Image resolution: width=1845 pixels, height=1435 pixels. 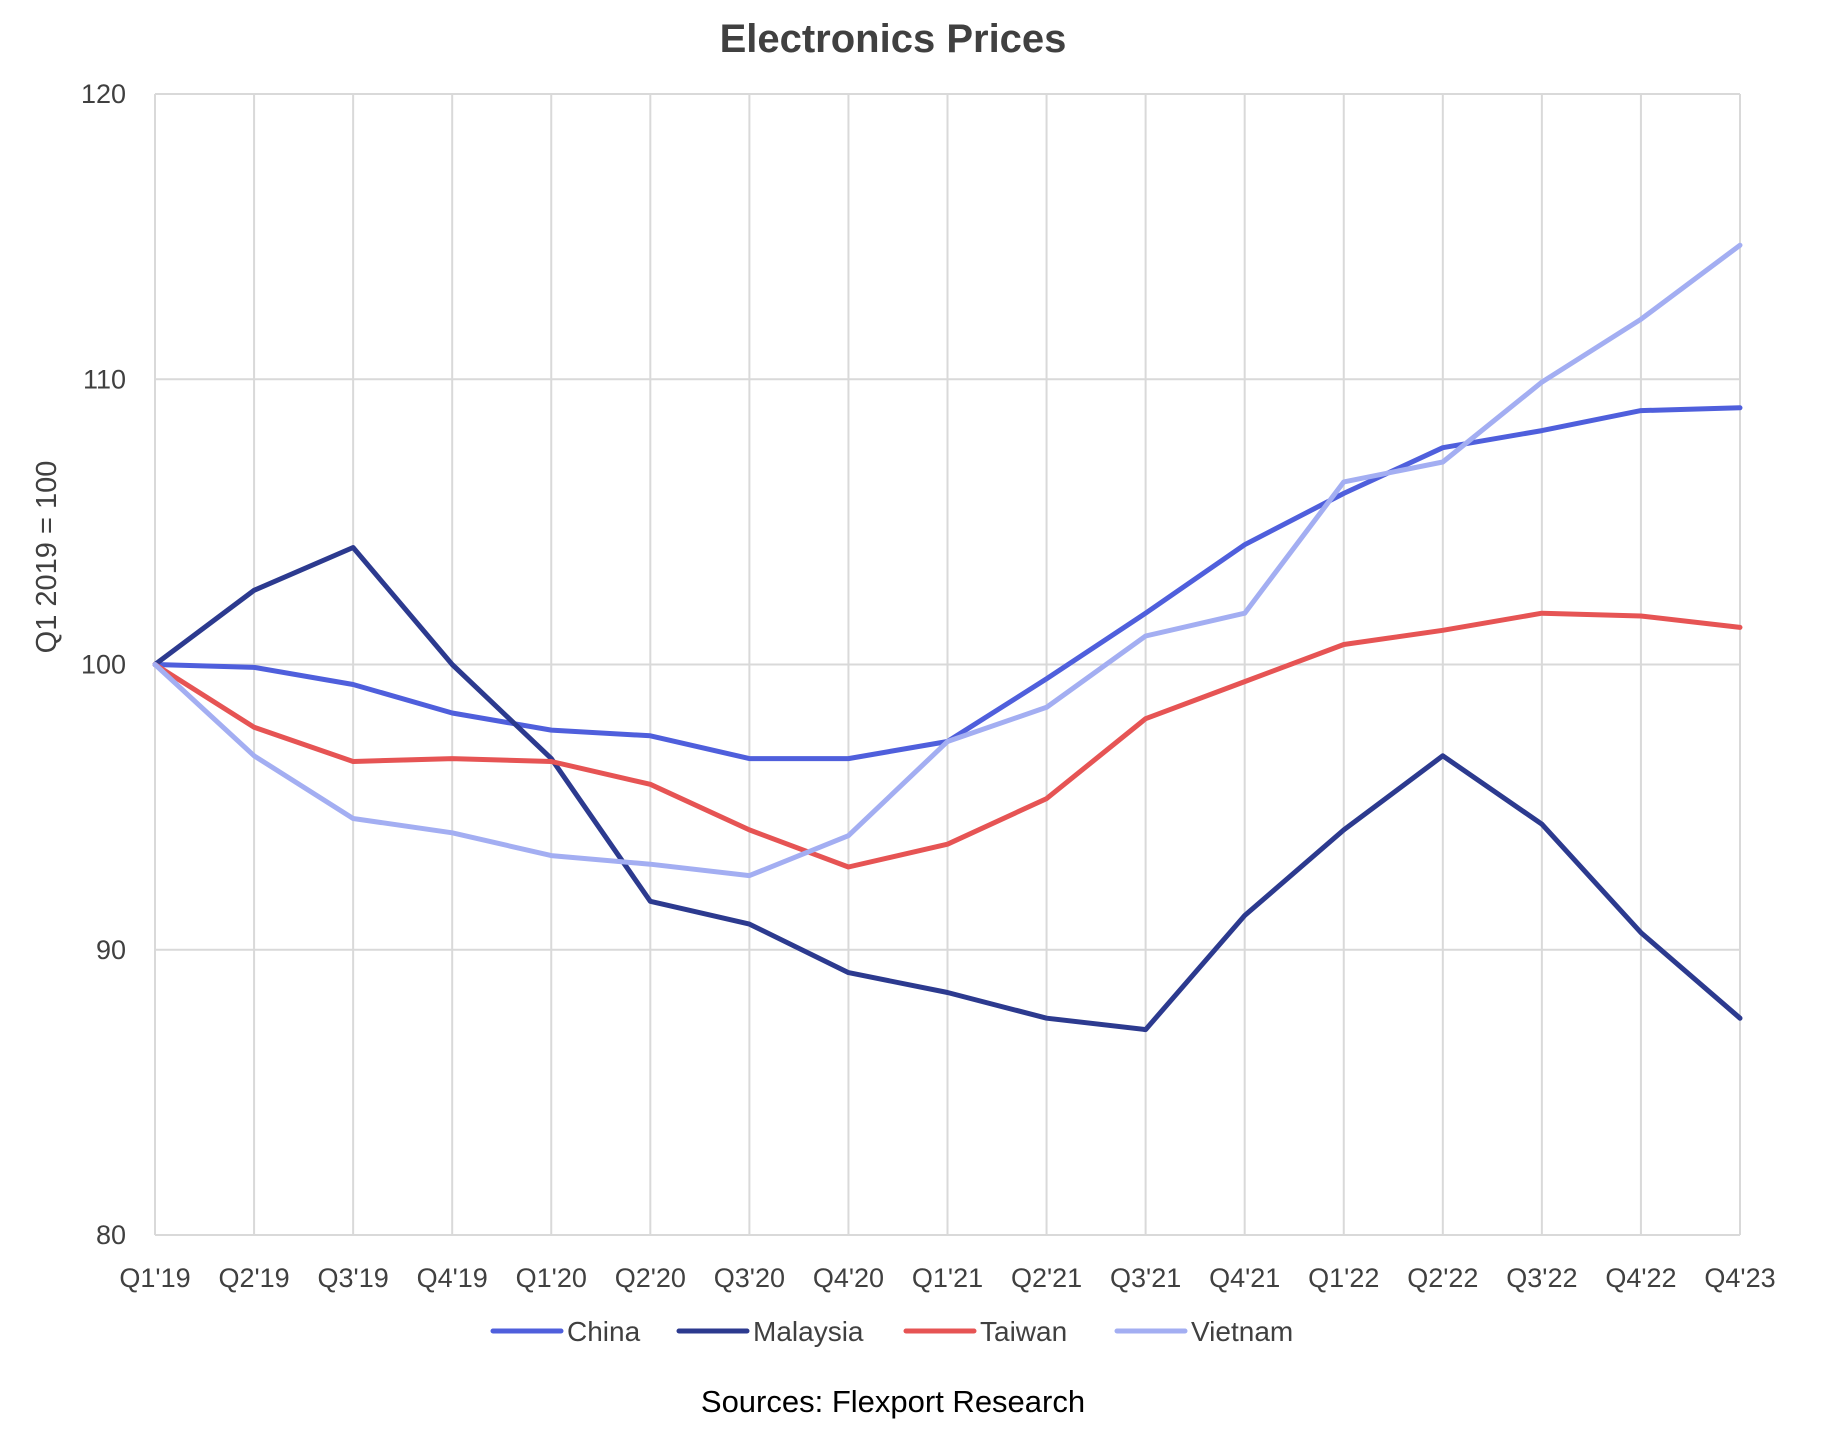 What do you see at coordinates (154, 1278) in the screenshot?
I see `x-tick-label: Q1'19` at bounding box center [154, 1278].